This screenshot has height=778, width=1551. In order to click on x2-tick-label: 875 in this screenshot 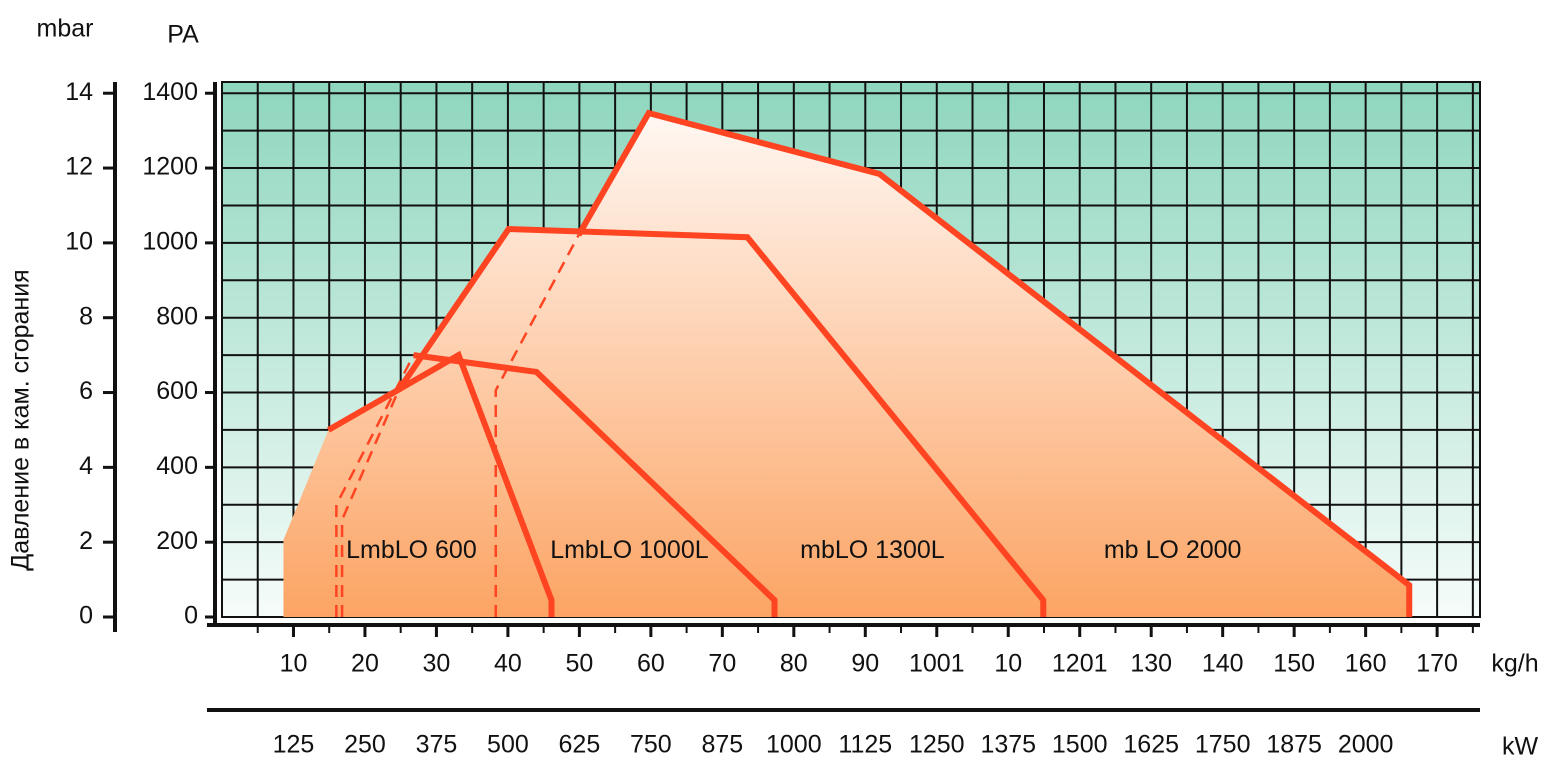, I will do `click(722, 745)`.